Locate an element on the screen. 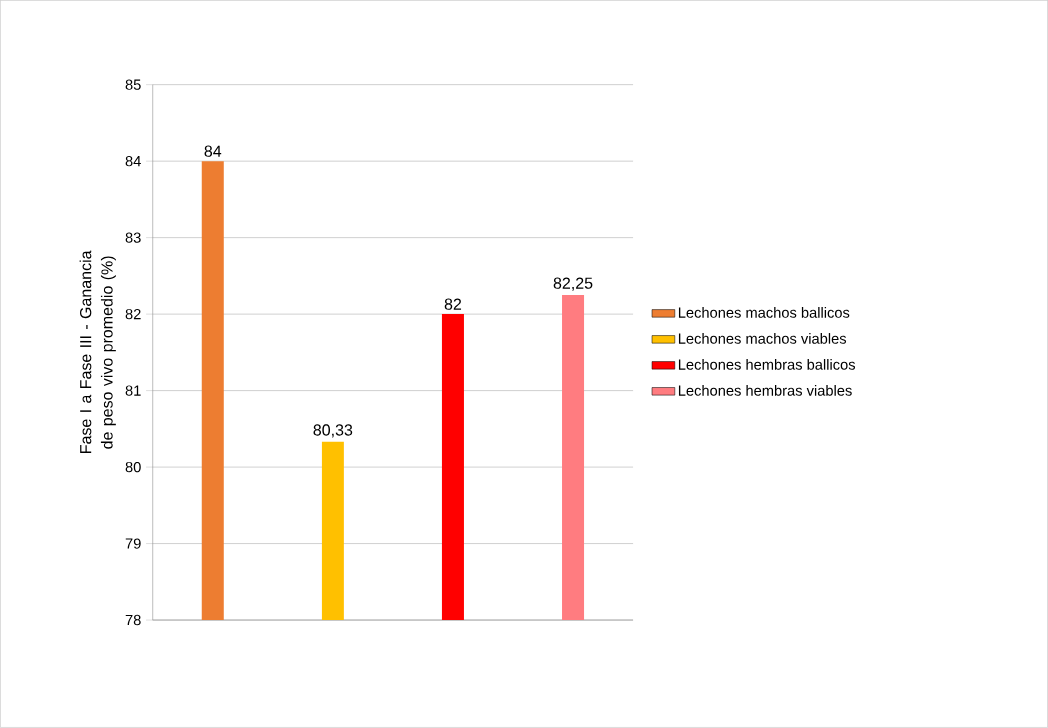  legend-label: Lechones machos ballicos is located at coordinates (764, 312).